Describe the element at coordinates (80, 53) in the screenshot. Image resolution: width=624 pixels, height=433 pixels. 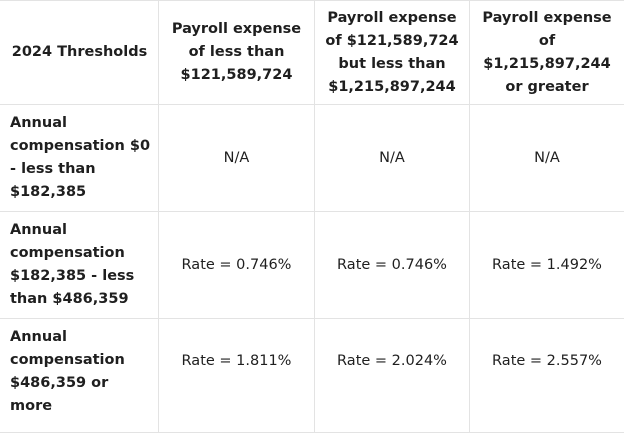
I see `thresholds-corner-header: 2024 Thresholds` at that location.